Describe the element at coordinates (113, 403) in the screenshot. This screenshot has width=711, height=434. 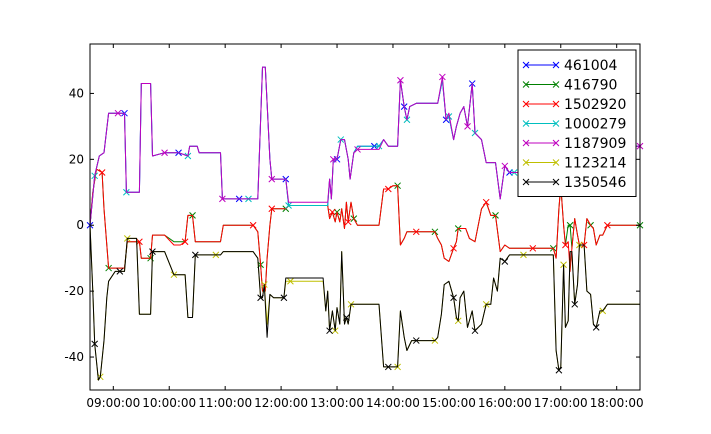
I see `x-tick-label: 09:00:00` at that location.